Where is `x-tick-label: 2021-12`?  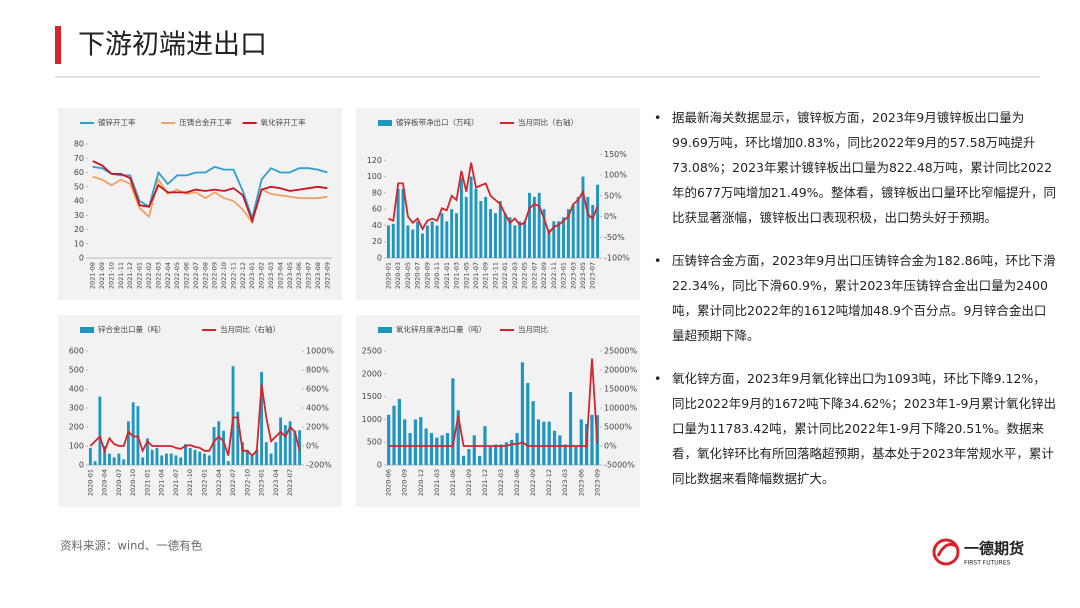
x-tick-label: 2021-12 is located at coordinates (485, 482).